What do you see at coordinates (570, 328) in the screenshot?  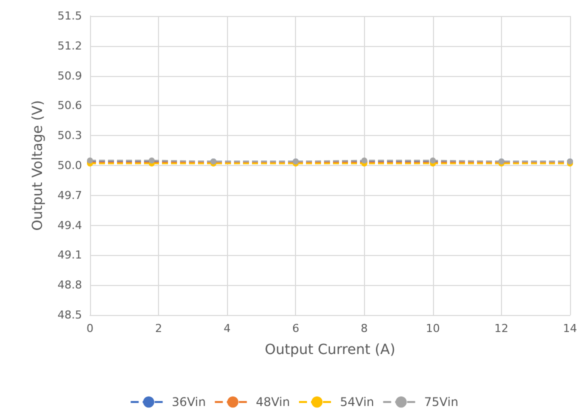 I see `x-tick-label: 14` at bounding box center [570, 328].